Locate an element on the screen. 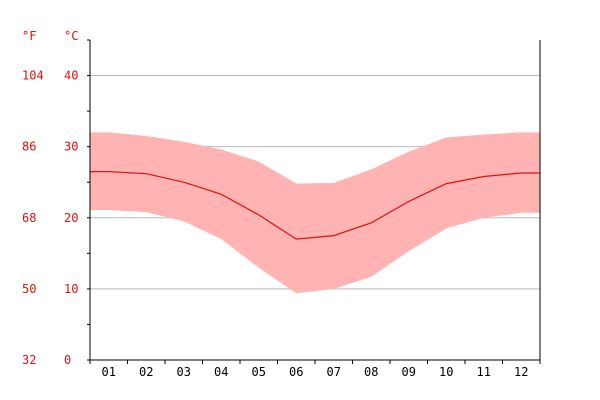  x-label-05: 05 is located at coordinates (259, 372).